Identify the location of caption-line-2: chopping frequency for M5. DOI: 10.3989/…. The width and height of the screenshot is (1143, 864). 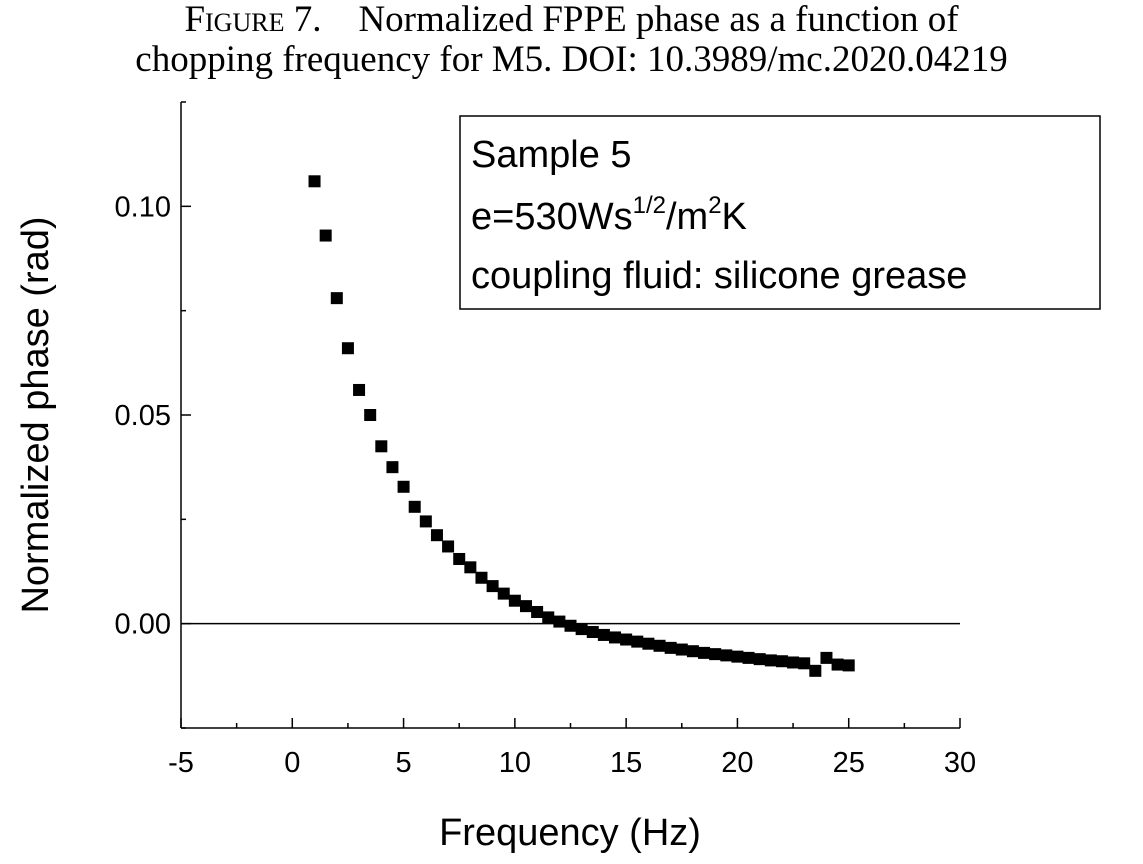
(571, 59).